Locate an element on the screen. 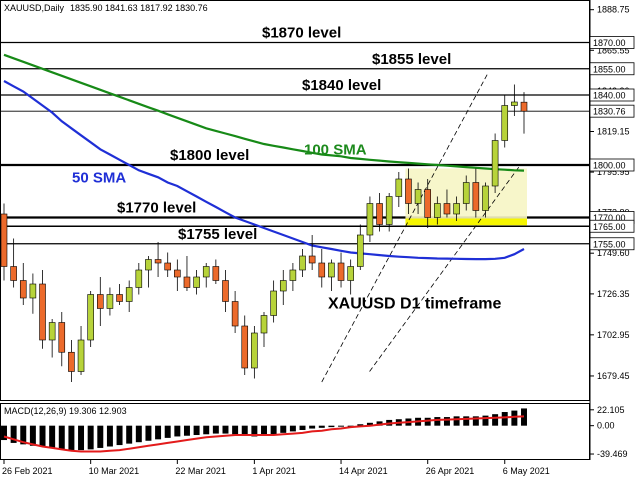 This screenshot has height=480, width=640. level-tag-label: 1840.00 is located at coordinates (609, 96).